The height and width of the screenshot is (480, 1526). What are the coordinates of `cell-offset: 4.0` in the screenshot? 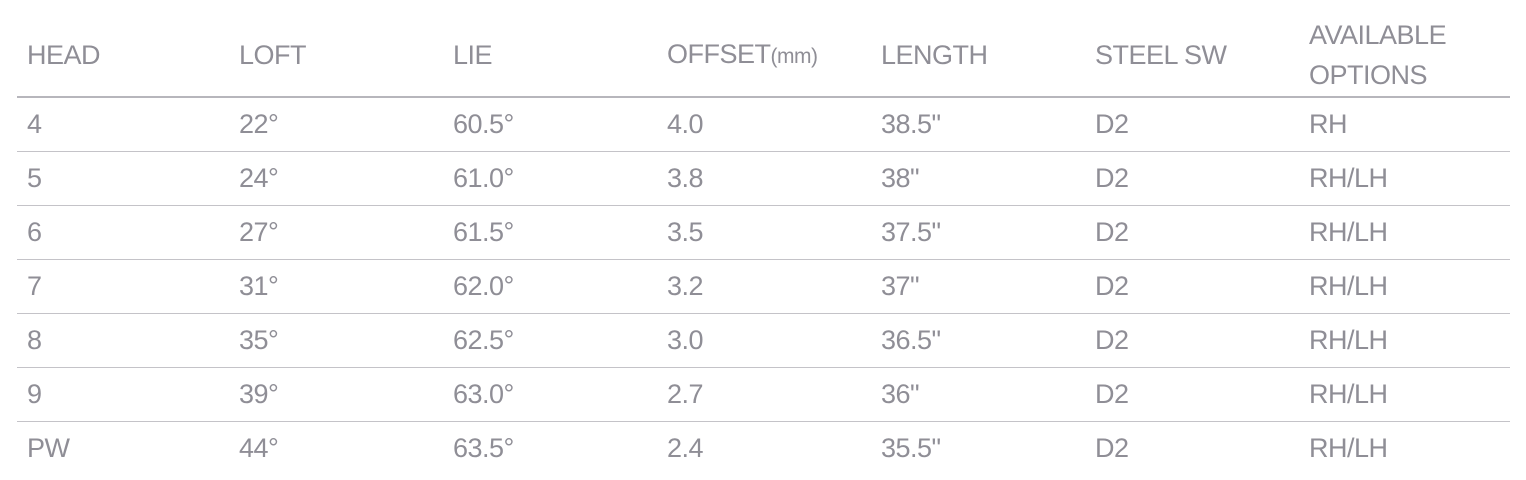 It's located at (764, 124).